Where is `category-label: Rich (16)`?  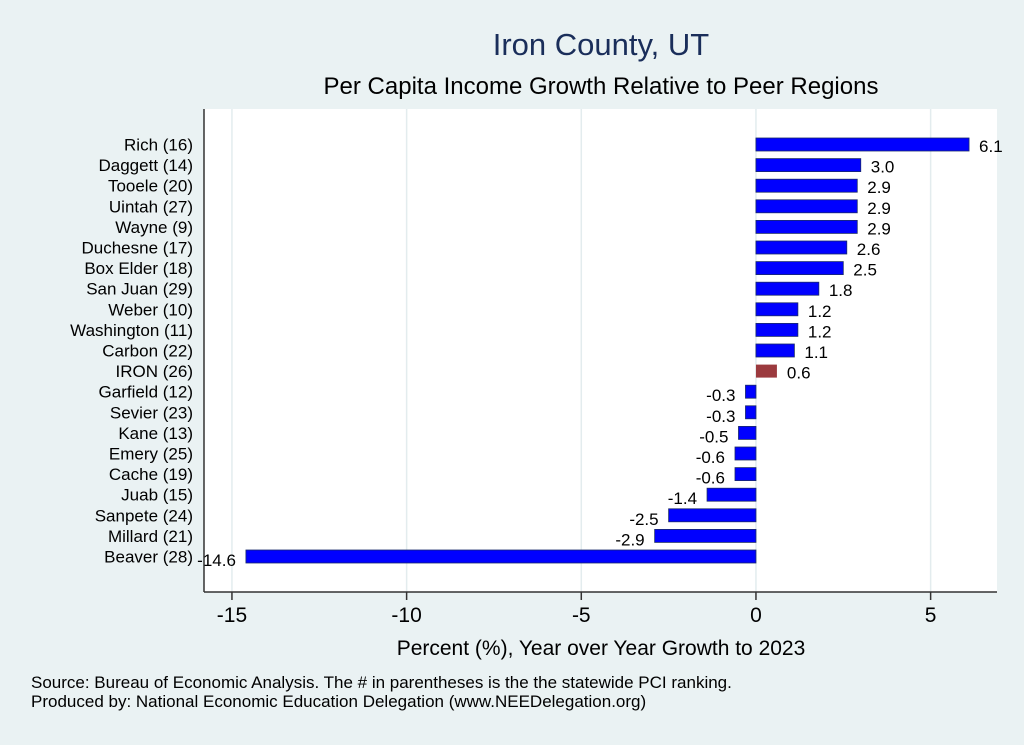 category-label: Rich (16) is located at coordinates (158, 145).